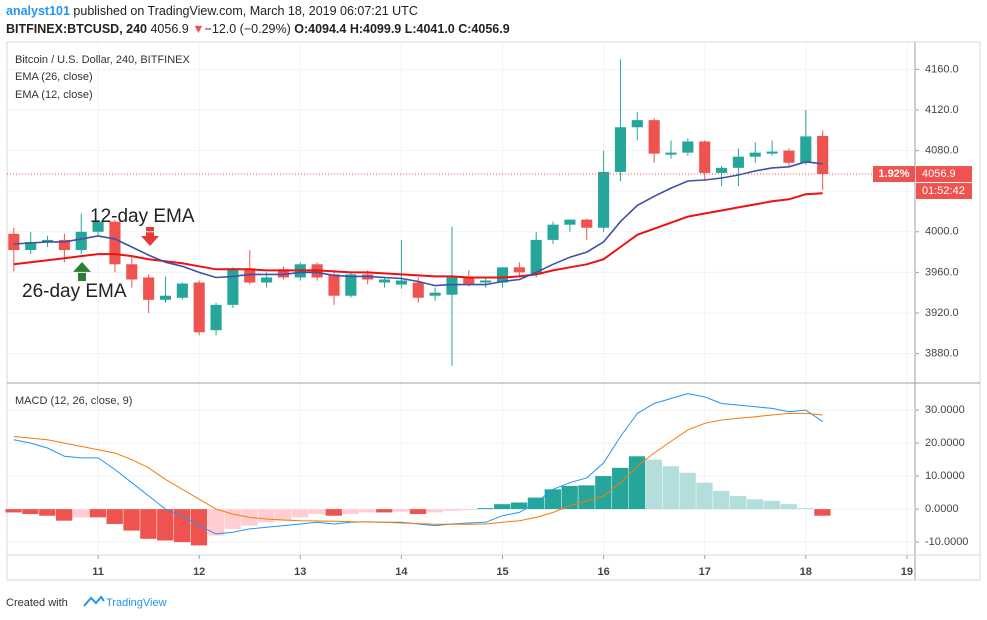 The image size is (987, 620). I want to click on y-tick-label: 3960.0, so click(942, 272).